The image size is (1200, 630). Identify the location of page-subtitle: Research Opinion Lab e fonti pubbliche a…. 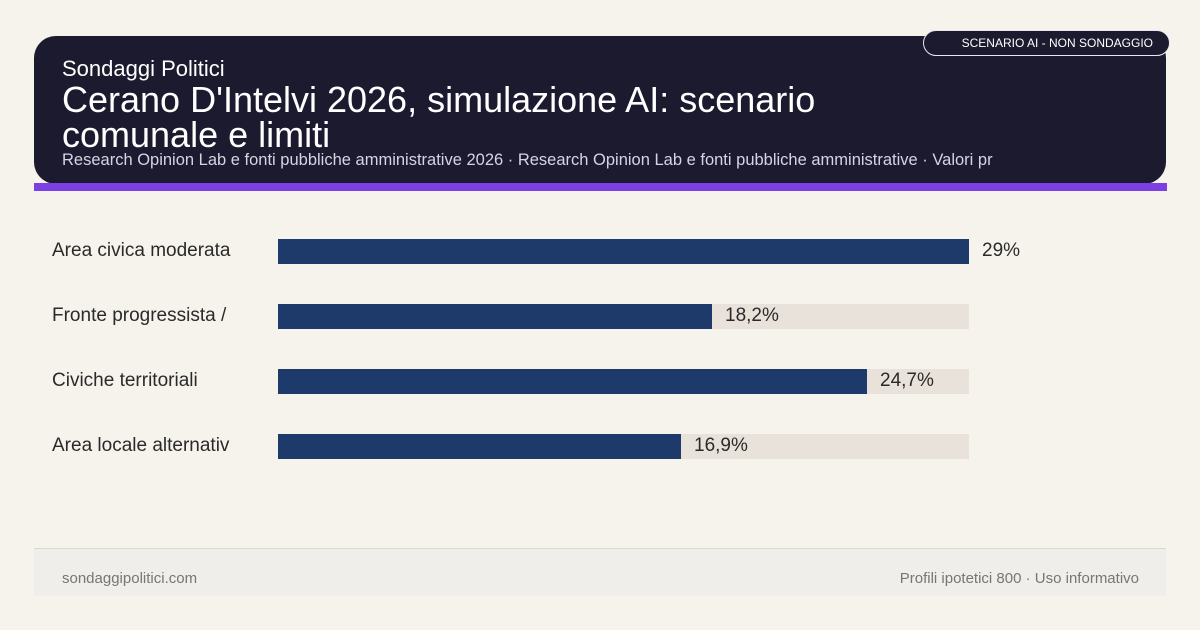
(527, 160).